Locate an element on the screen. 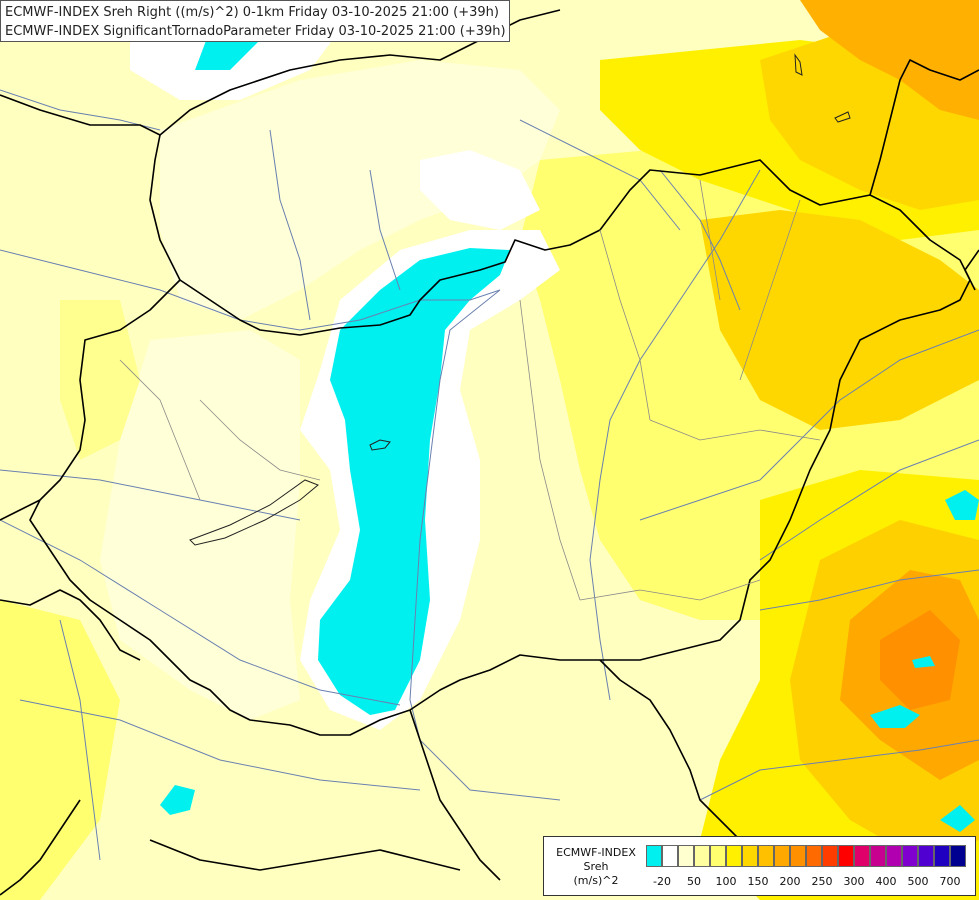  field-yellow-south is located at coordinates (60, 750).